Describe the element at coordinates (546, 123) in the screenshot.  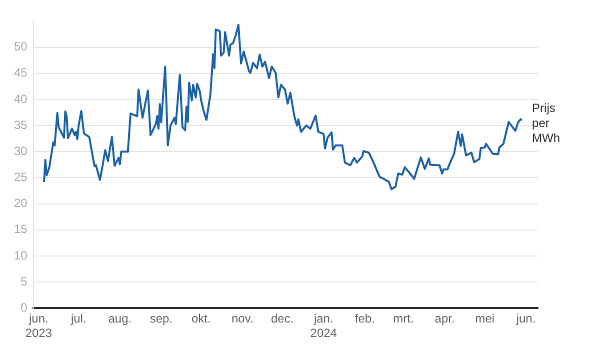
I see `series-label: Prijs per MWh` at that location.